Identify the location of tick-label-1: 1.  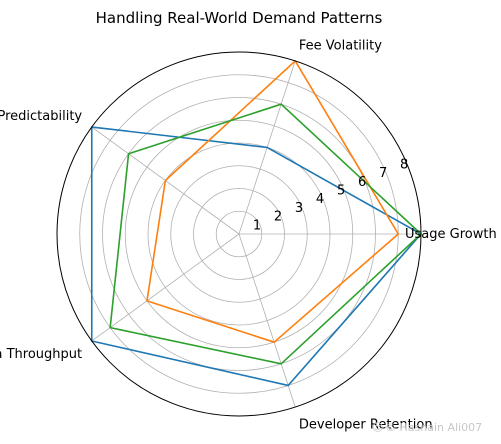
(257, 225).